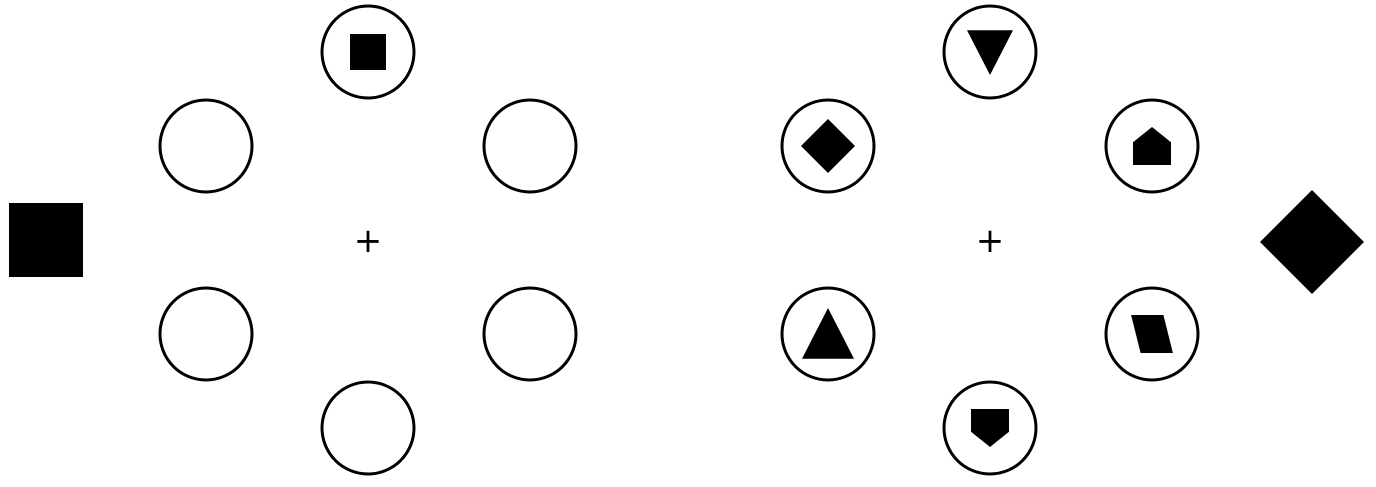 The width and height of the screenshot is (1376, 487). I want to click on triangle-up-icon, so click(828, 333).